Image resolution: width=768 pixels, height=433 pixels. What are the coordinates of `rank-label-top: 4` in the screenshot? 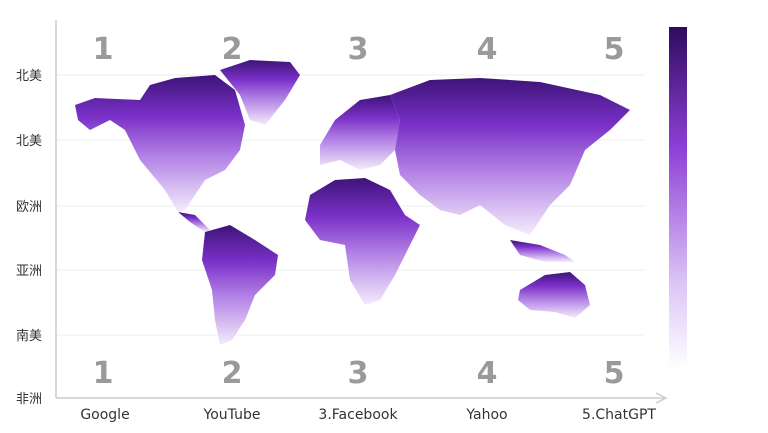 It's located at (487, 49).